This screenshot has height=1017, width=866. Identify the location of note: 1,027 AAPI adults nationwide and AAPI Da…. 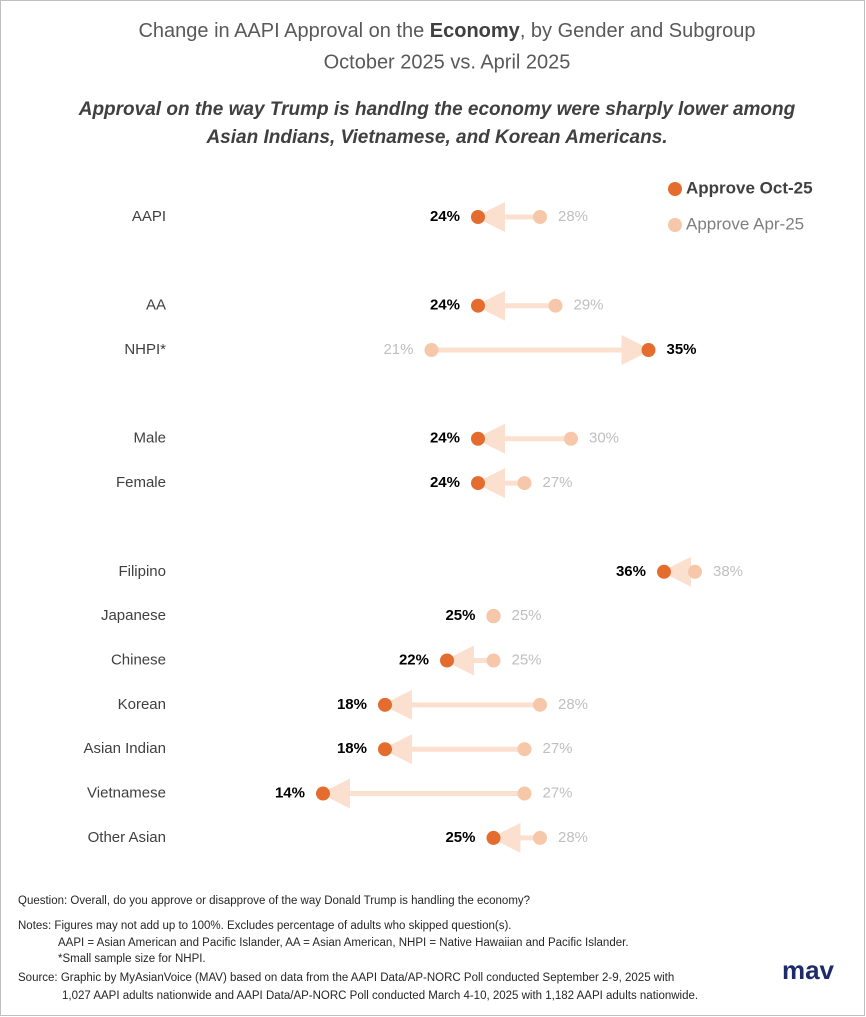
(380, 996).